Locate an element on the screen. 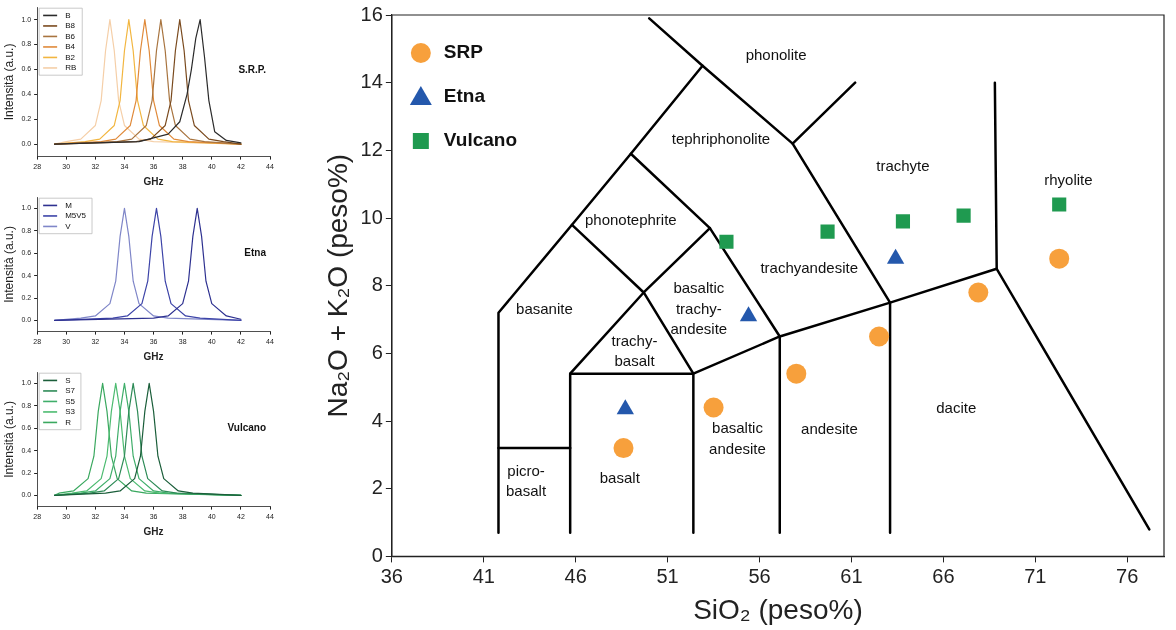  legend-label: R is located at coordinates (68, 422).